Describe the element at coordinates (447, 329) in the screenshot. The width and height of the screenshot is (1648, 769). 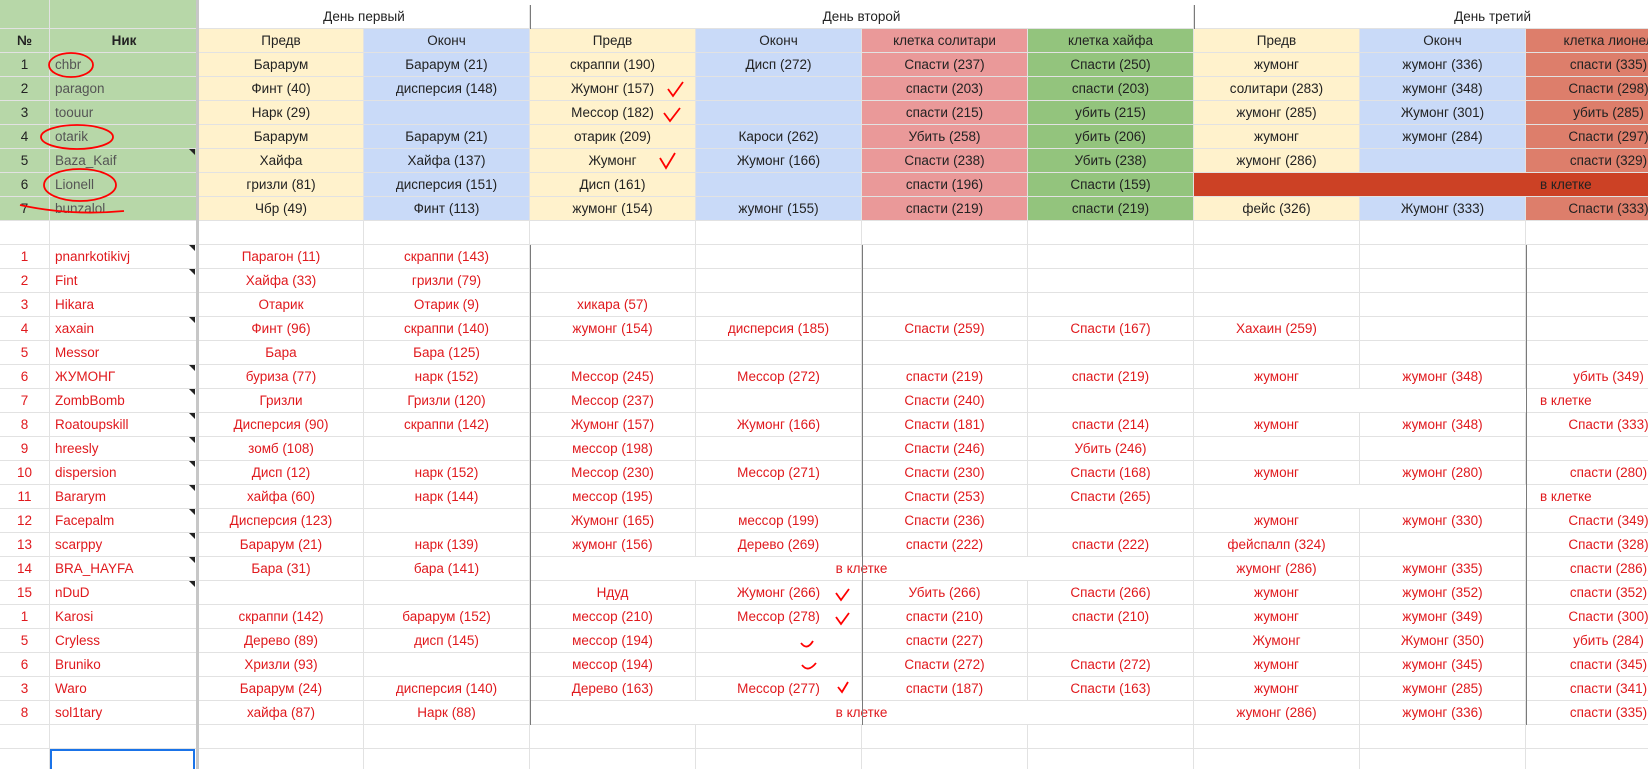
I see `table-cell: скраппи (140)` at that location.